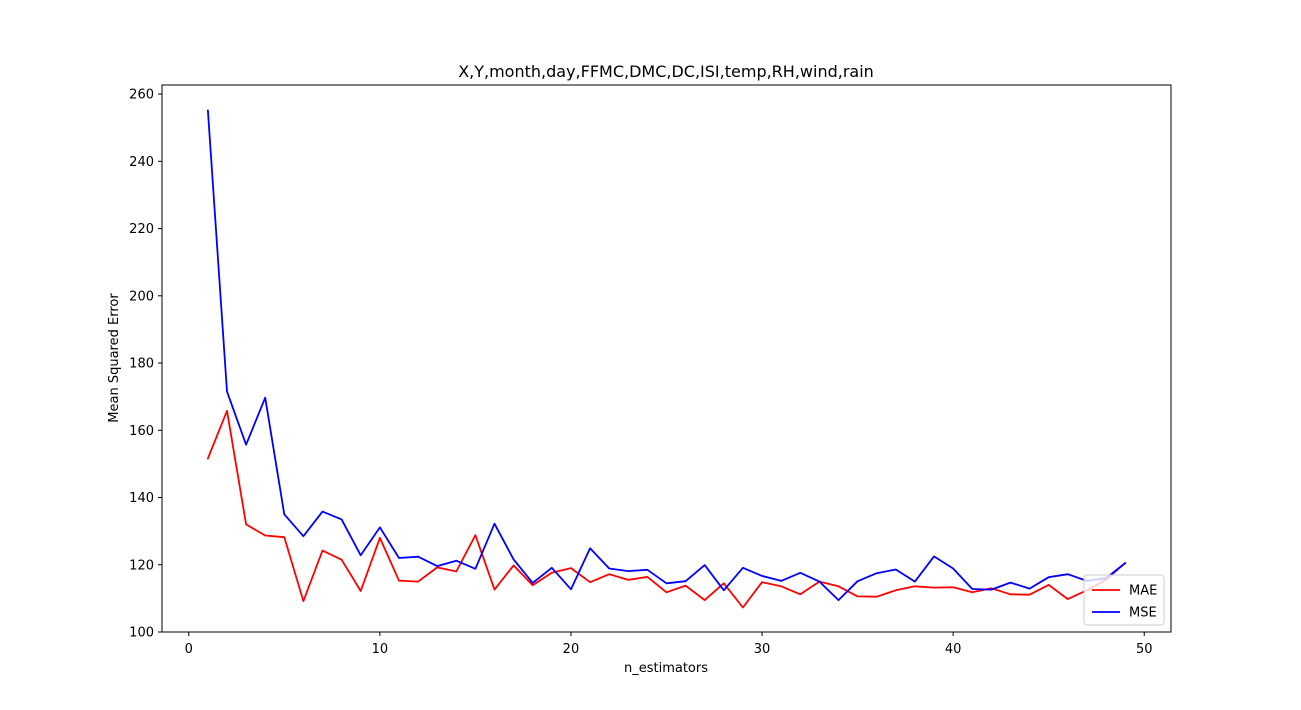  I want to click on legend-label-mse: MSE, so click(1143, 613).